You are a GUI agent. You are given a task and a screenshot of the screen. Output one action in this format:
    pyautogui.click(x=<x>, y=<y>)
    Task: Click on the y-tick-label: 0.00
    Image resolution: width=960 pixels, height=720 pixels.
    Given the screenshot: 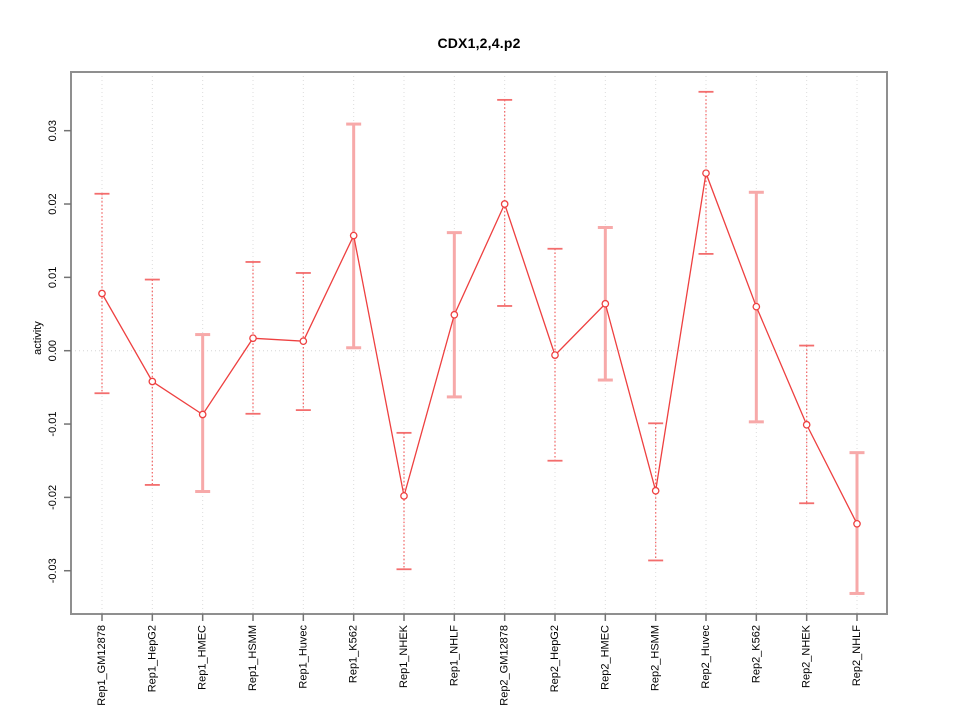 What is the action you would take?
    pyautogui.click(x=53, y=350)
    